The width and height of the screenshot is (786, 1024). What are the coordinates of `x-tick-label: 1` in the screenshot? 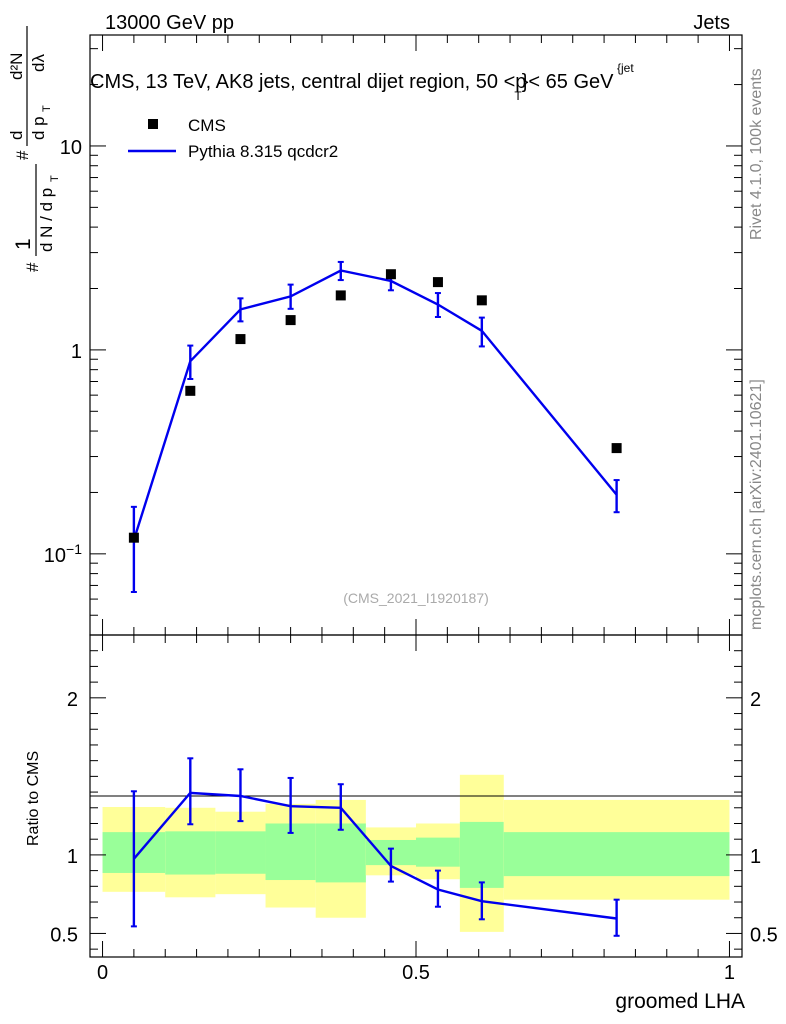 It's located at (729, 973).